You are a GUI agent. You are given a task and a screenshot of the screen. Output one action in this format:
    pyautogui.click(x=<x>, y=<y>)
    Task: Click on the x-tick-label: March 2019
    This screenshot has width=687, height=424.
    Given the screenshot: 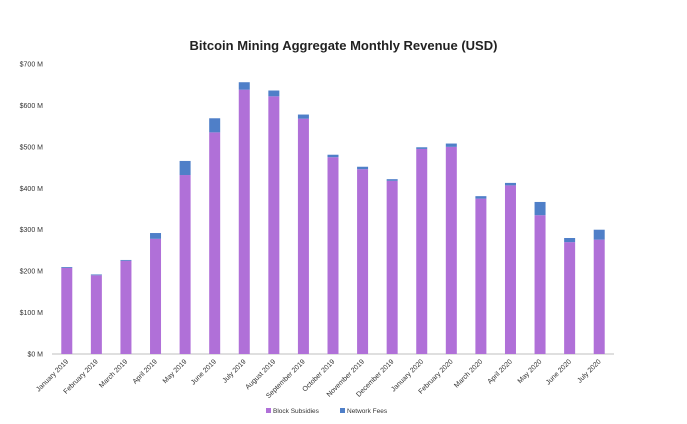 What is the action you would take?
    pyautogui.click(x=113, y=373)
    